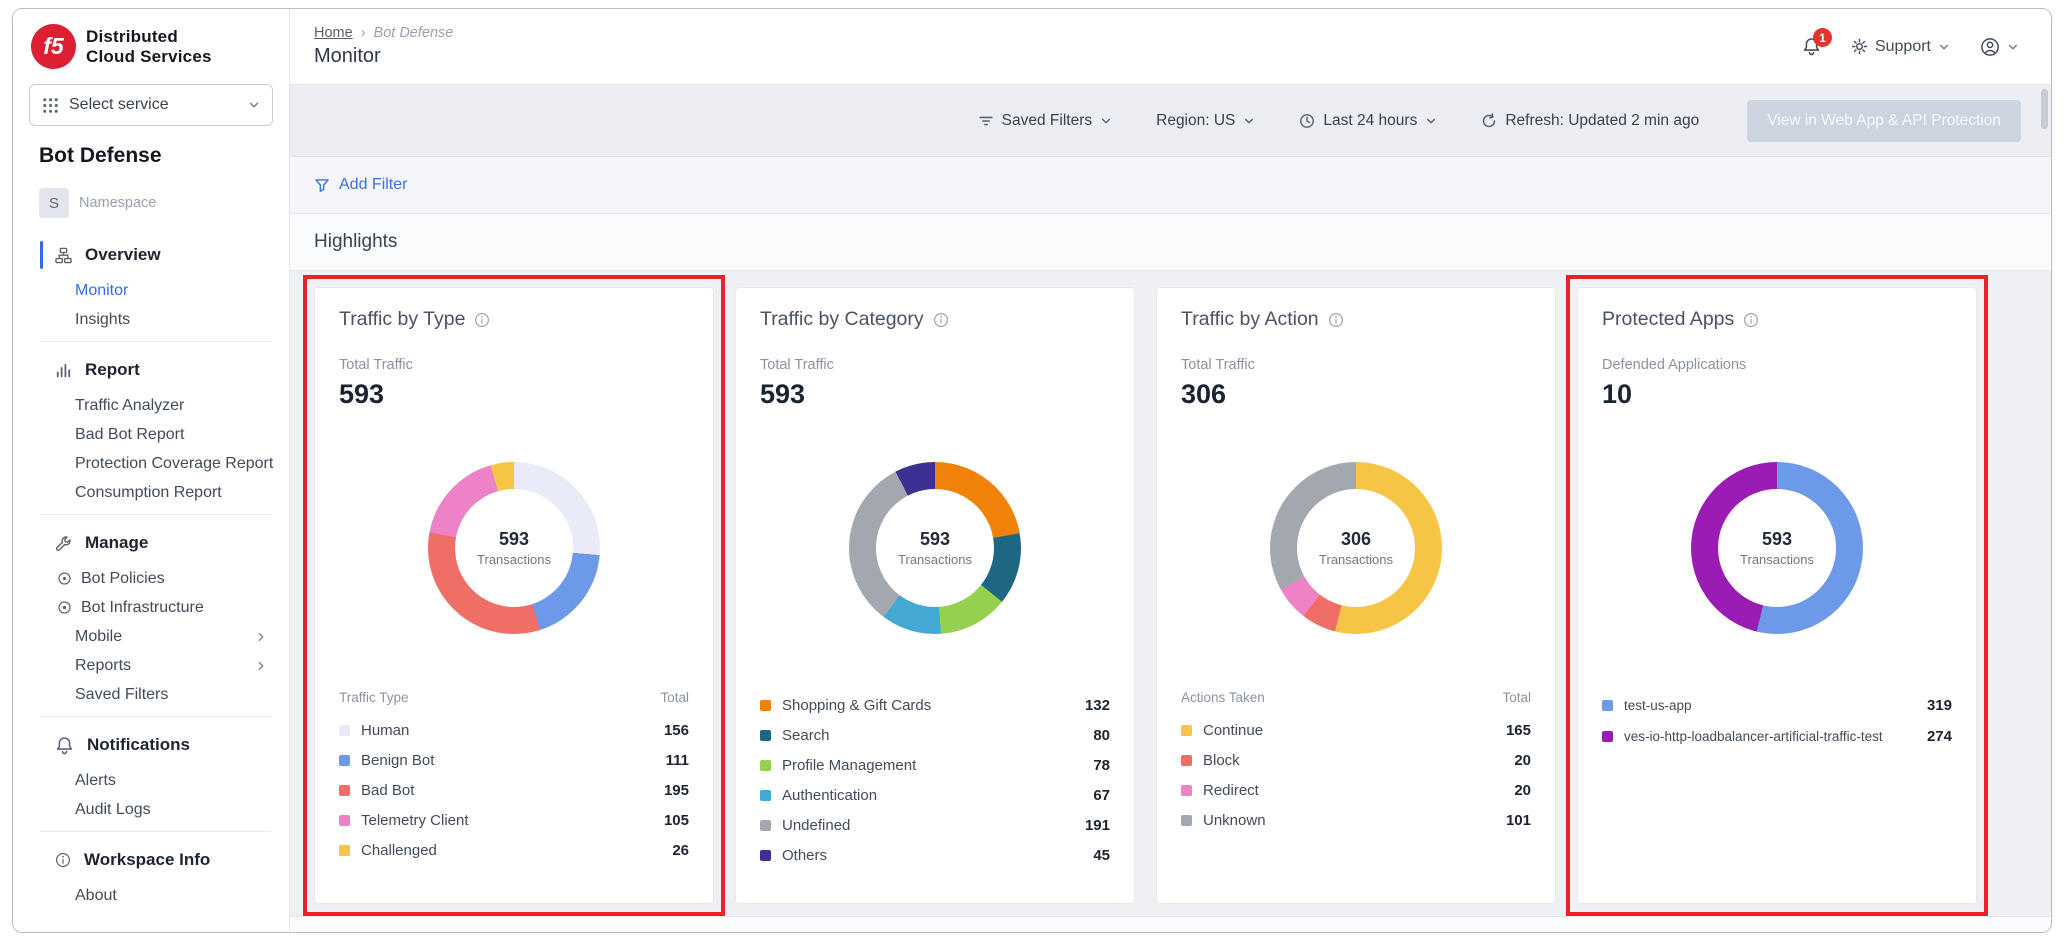  Describe the element at coordinates (151, 694) in the screenshot. I see `sidebar-item-saved-filters: Saved Filters` at that location.